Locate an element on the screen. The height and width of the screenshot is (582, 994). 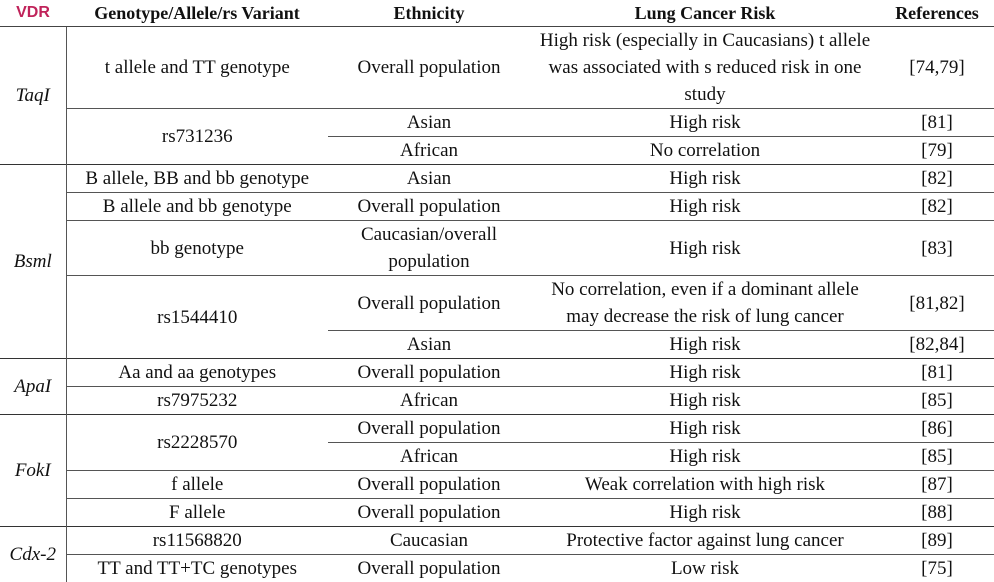
references-cell: [87] is located at coordinates (937, 485).